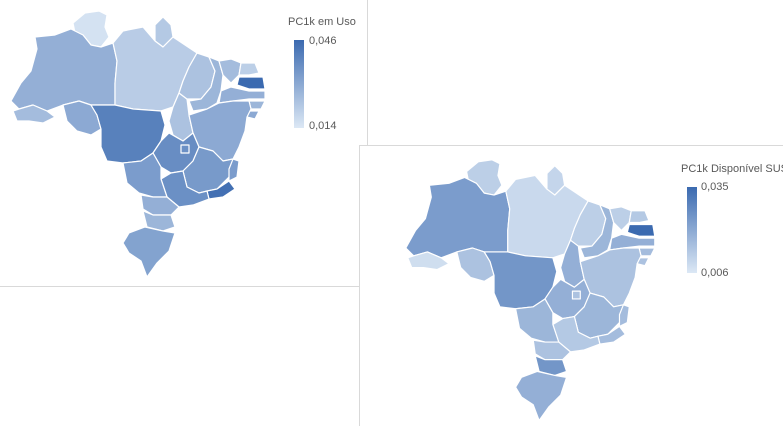 Image resolution: width=783 pixels, height=426 pixels. Describe the element at coordinates (732, 169) in the screenshot. I see `legend-title: PC1k Disponível SUS` at that location.